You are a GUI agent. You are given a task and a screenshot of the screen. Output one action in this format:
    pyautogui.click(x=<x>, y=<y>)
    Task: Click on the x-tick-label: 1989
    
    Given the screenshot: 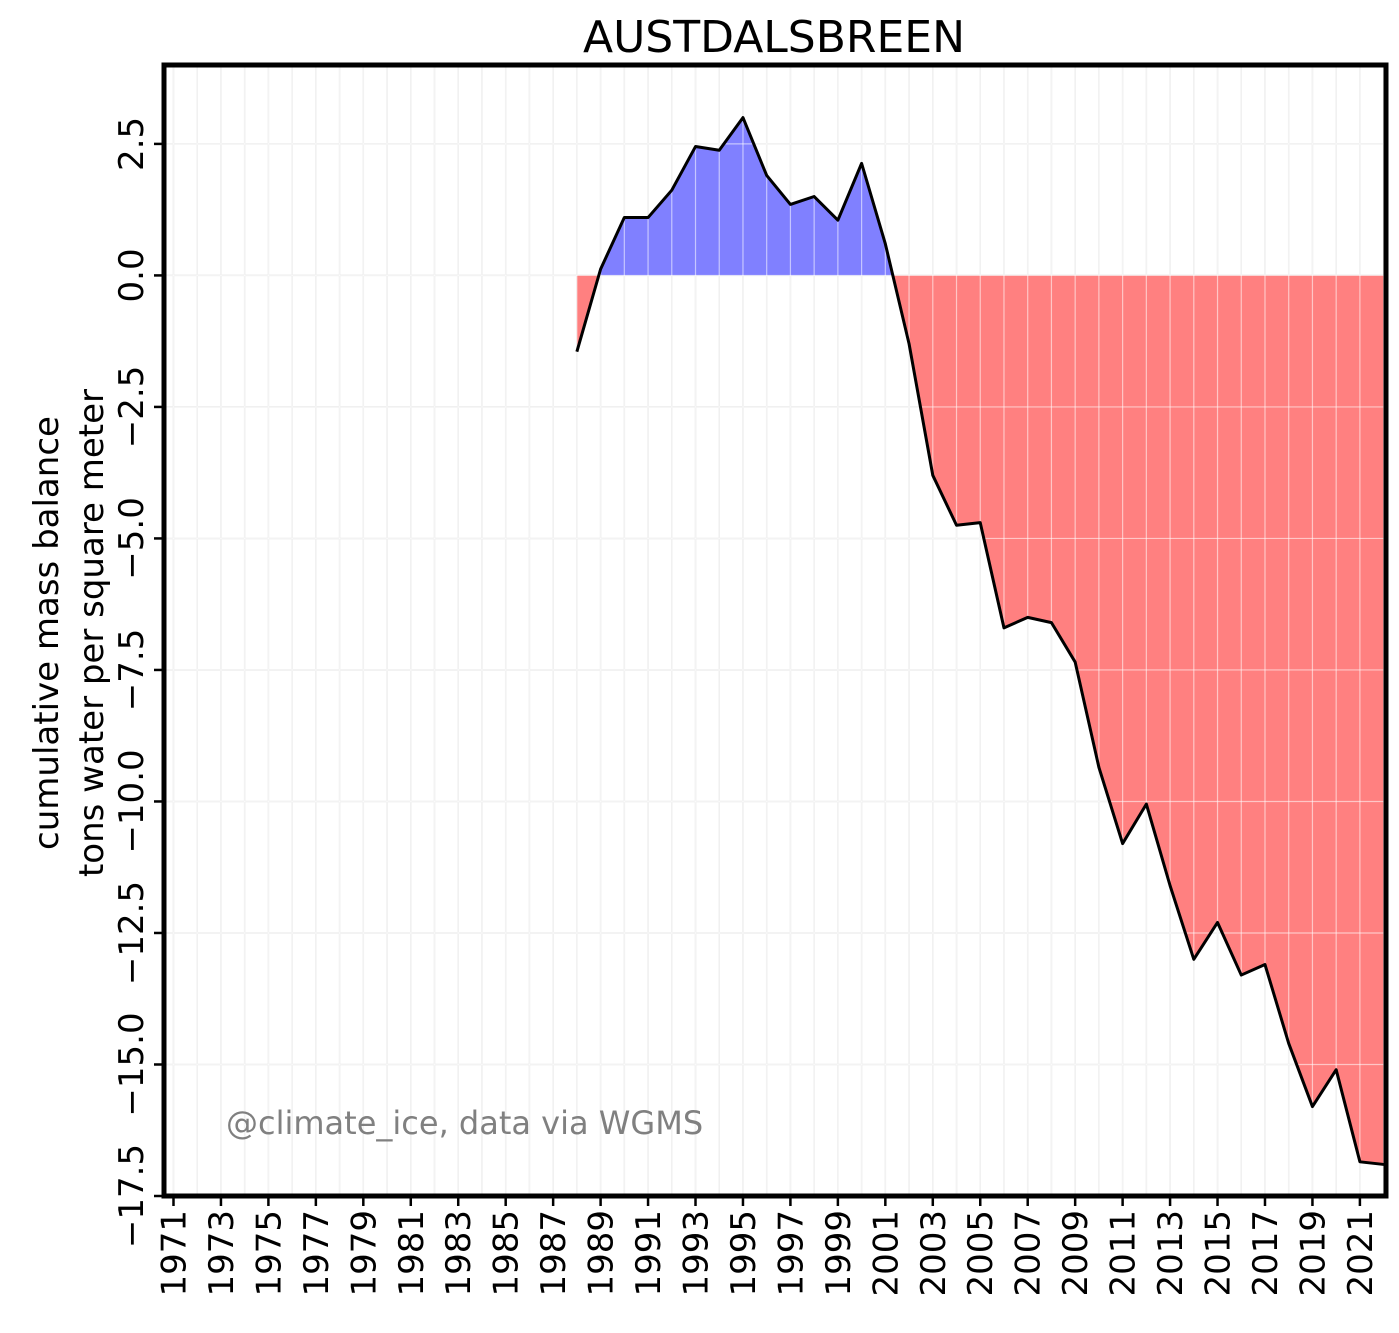 What is the action you would take?
    pyautogui.click(x=602, y=1253)
    